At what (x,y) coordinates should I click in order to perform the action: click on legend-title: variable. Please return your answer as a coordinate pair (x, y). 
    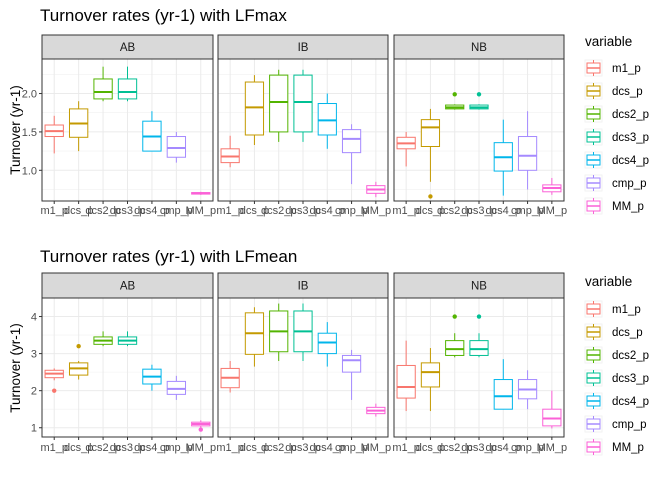
    Looking at the image, I should click on (608, 41).